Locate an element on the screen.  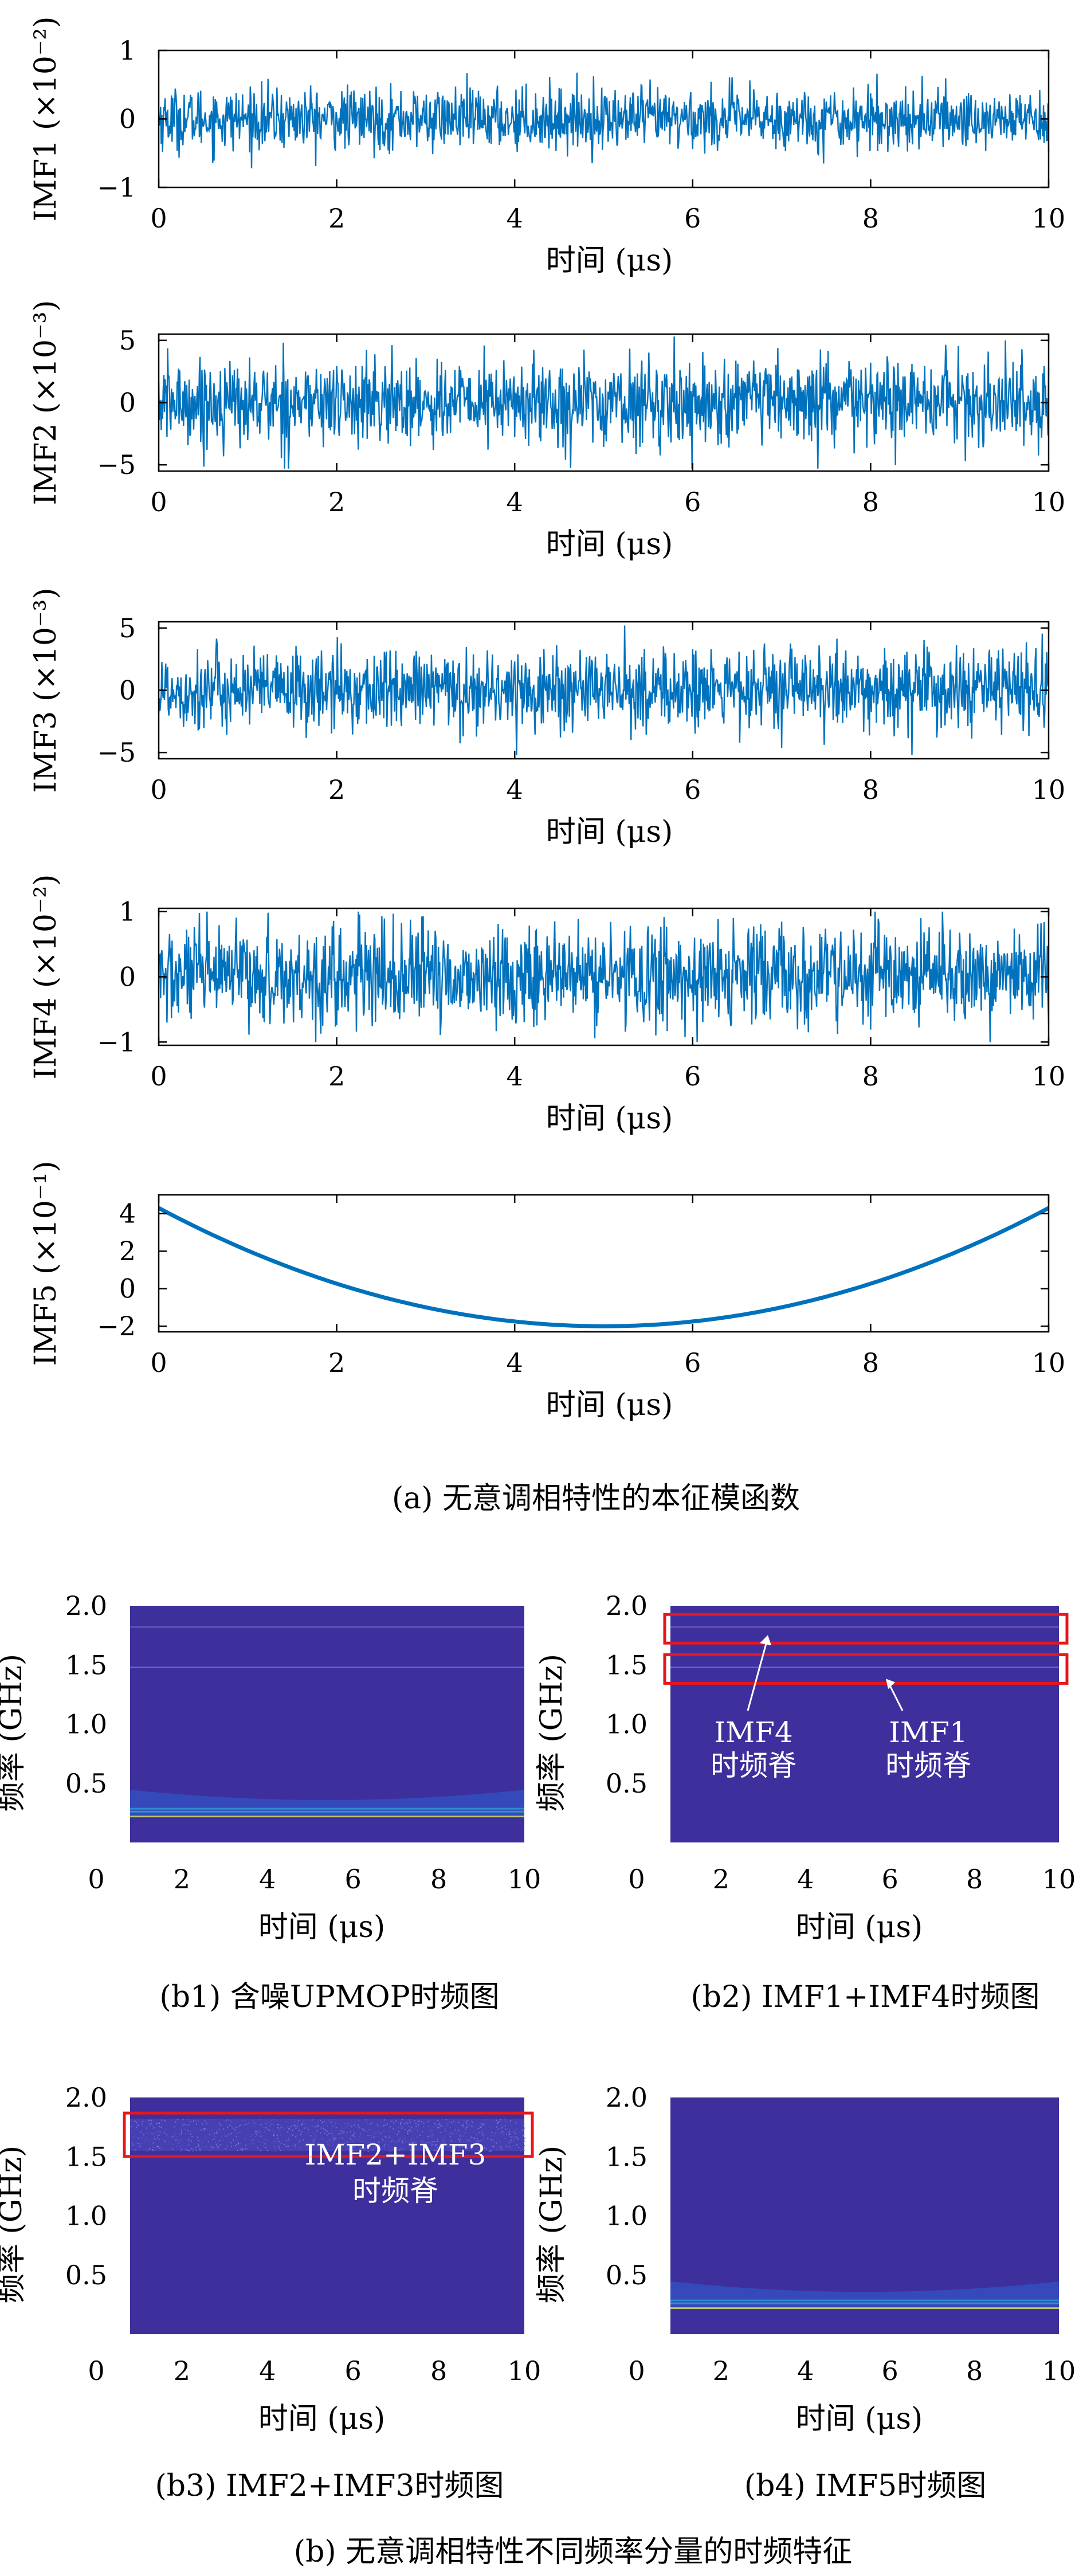
b2-imf4-arrow is located at coordinates (758, 1674).